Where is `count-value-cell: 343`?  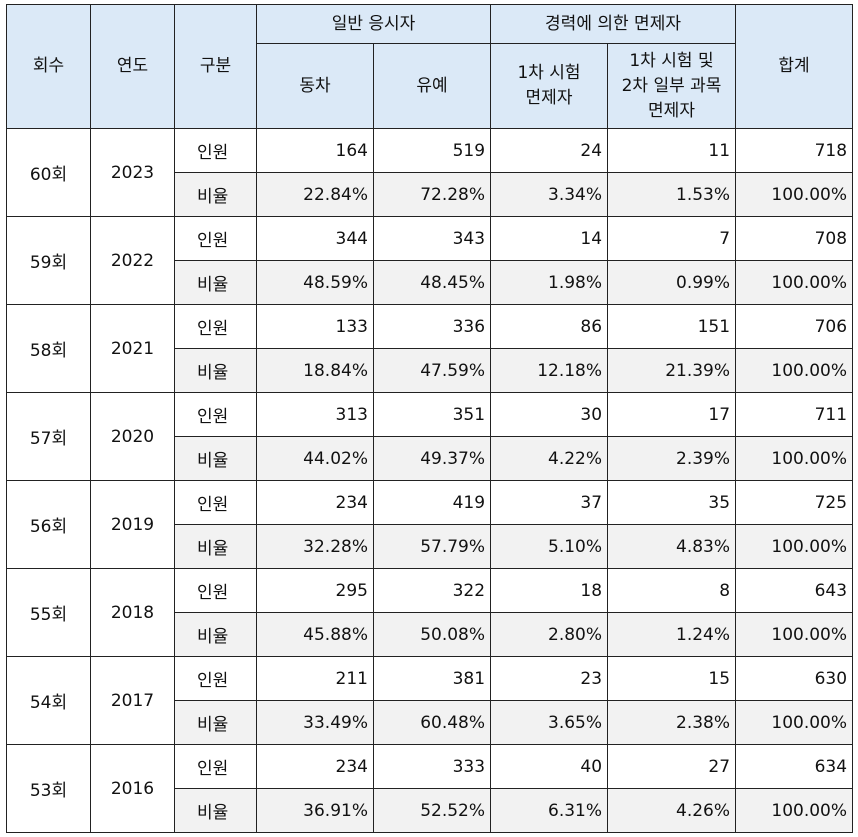
count-value-cell: 343 is located at coordinates (432, 238).